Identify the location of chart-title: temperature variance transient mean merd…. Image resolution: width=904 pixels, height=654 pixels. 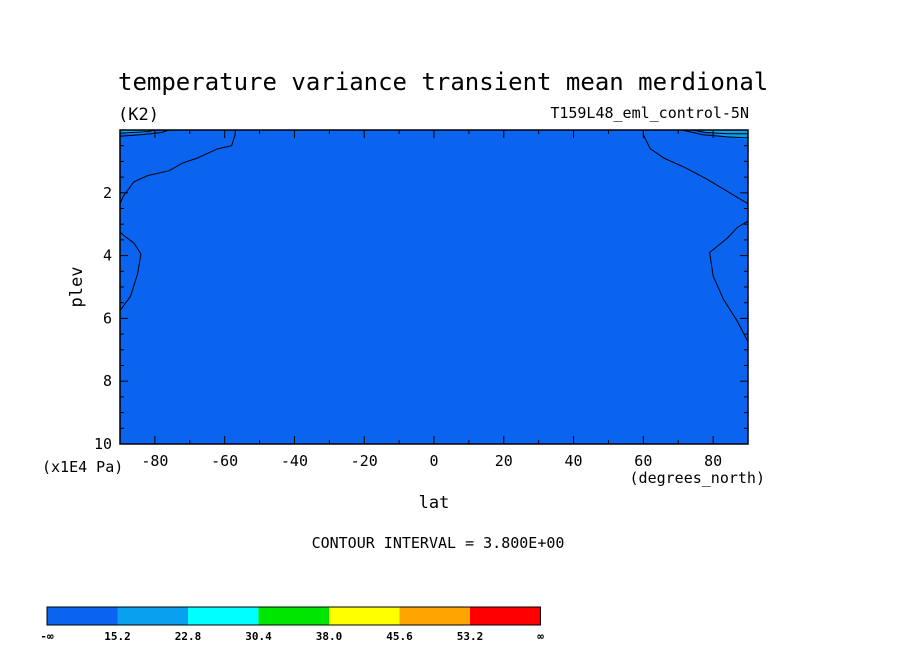
(443, 82).